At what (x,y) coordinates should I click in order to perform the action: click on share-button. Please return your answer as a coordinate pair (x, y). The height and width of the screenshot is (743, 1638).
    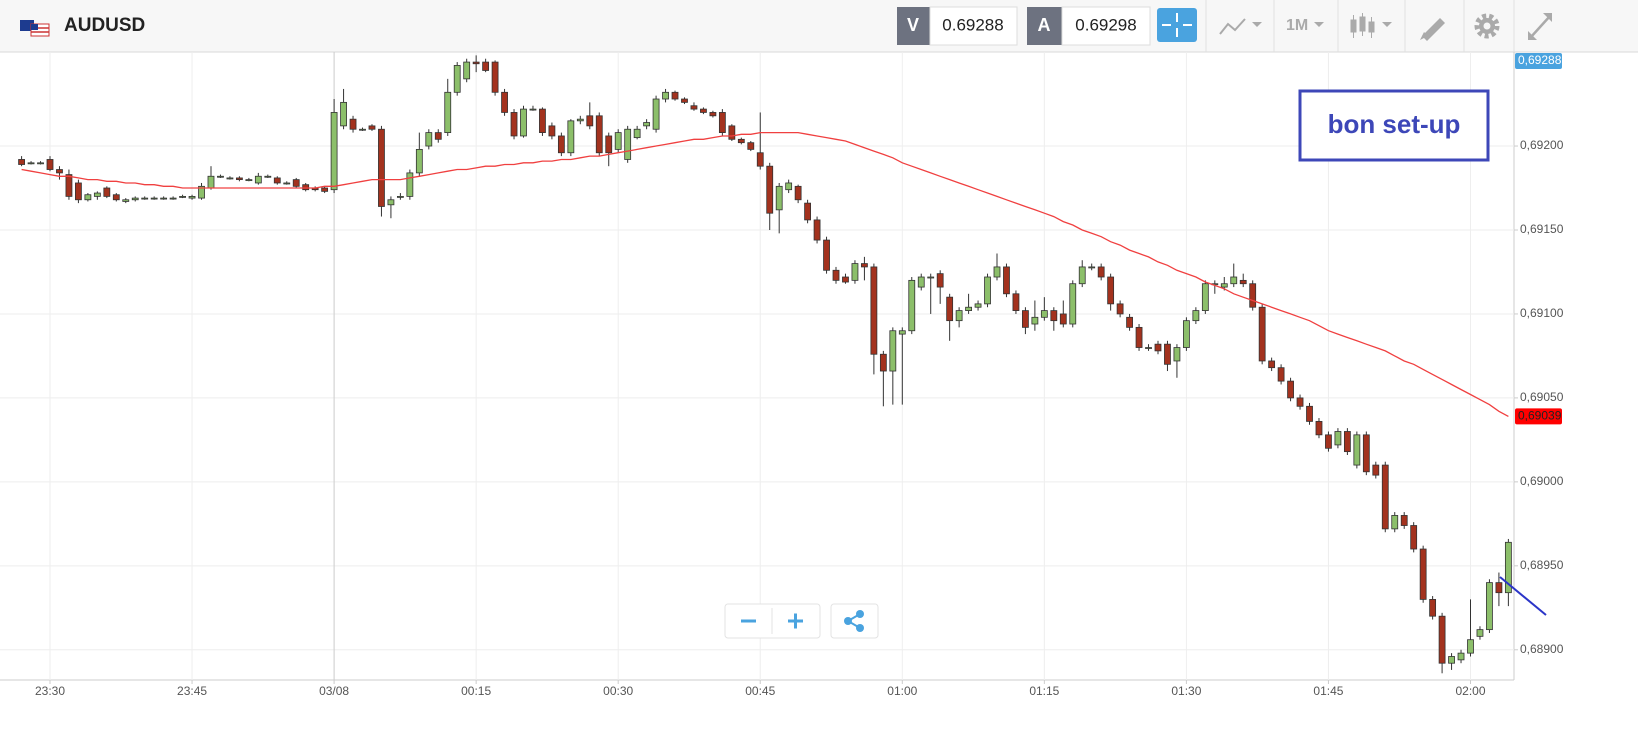
    Looking at the image, I should click on (854, 621).